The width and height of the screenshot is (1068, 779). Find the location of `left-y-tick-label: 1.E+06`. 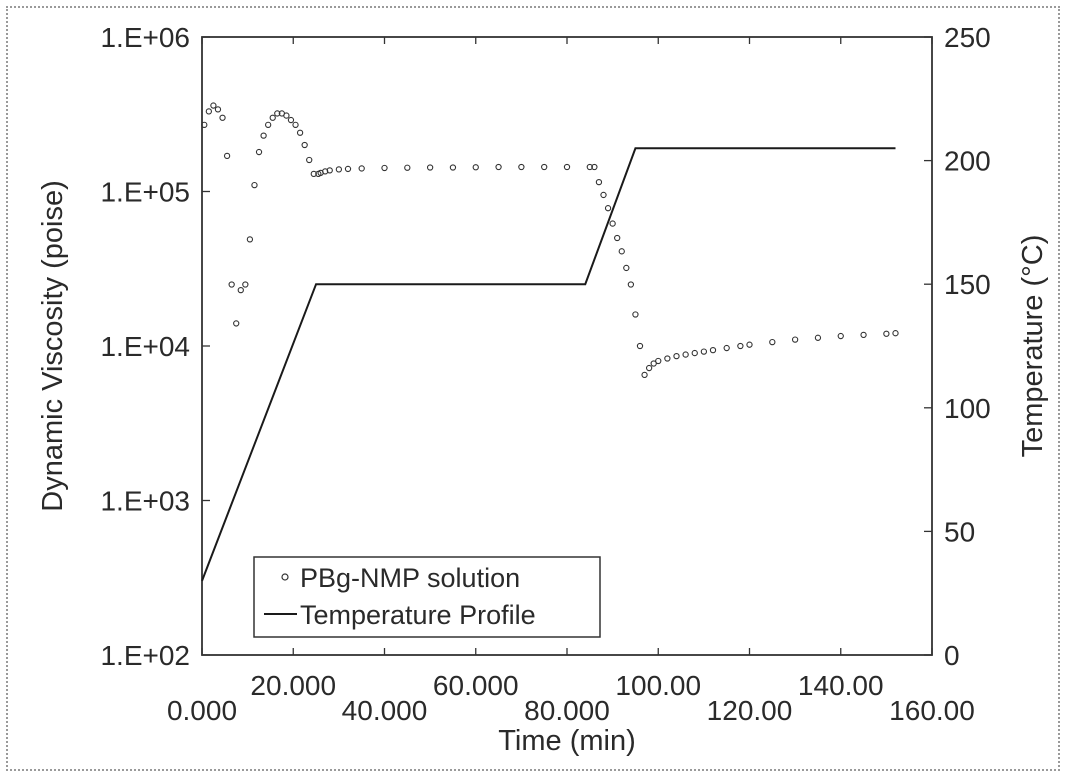

left-y-tick-label: 1.E+06 is located at coordinates (145, 37).